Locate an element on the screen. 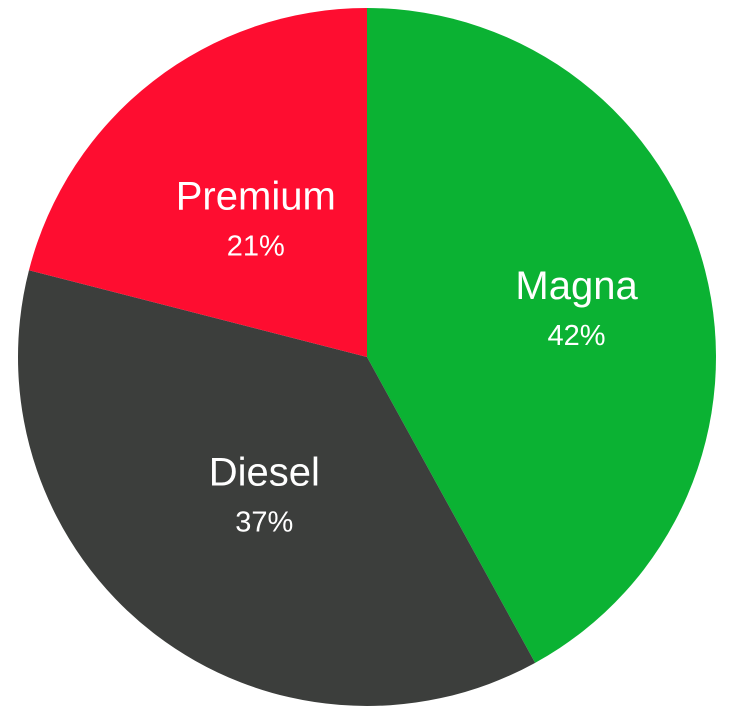  slice-label-premium: Premium is located at coordinates (256, 197).